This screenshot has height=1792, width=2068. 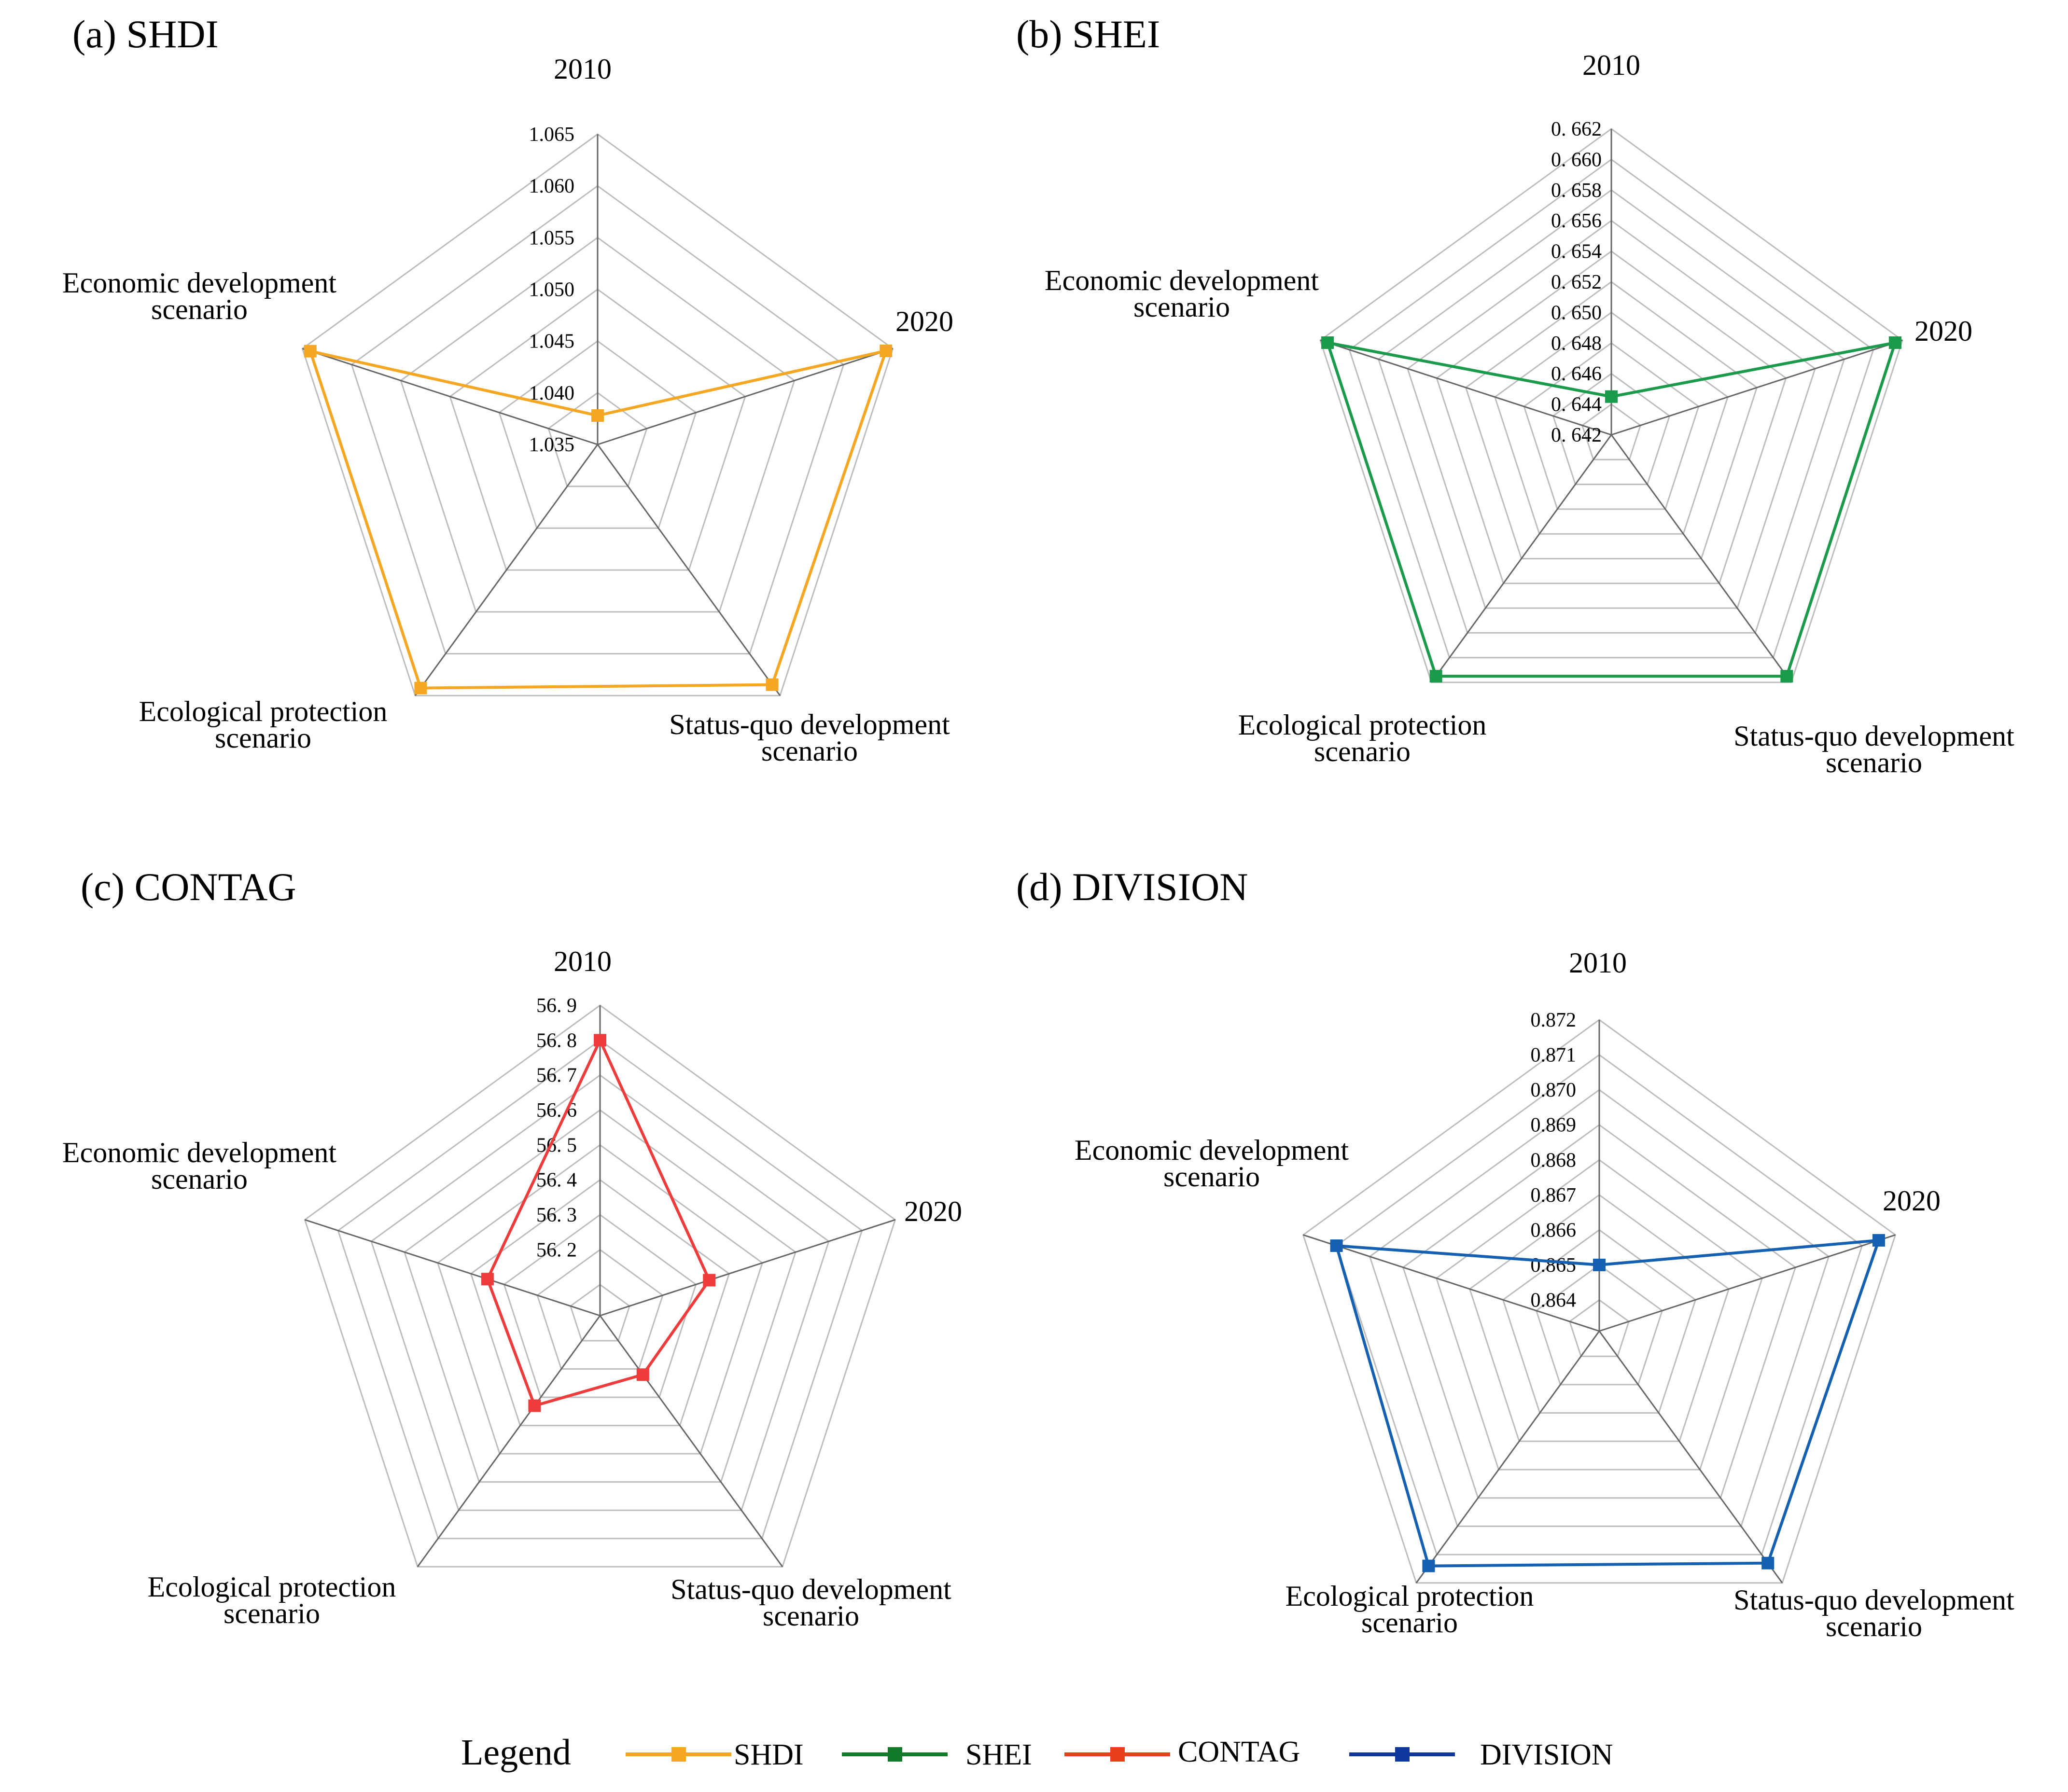 What do you see at coordinates (1943, 331) in the screenshot?
I see `axis-label-2020: 2020` at bounding box center [1943, 331].